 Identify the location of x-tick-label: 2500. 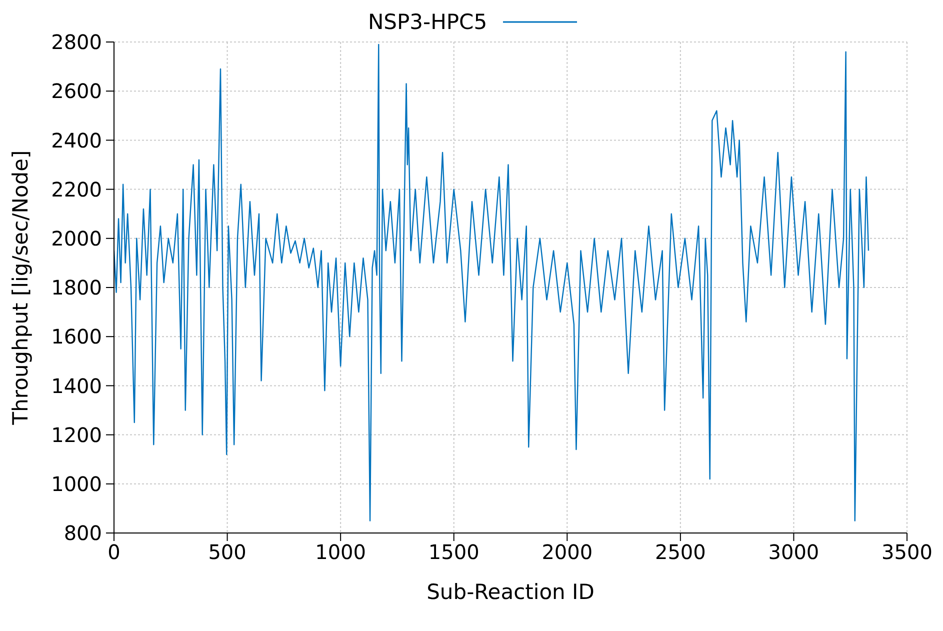
(680, 552).